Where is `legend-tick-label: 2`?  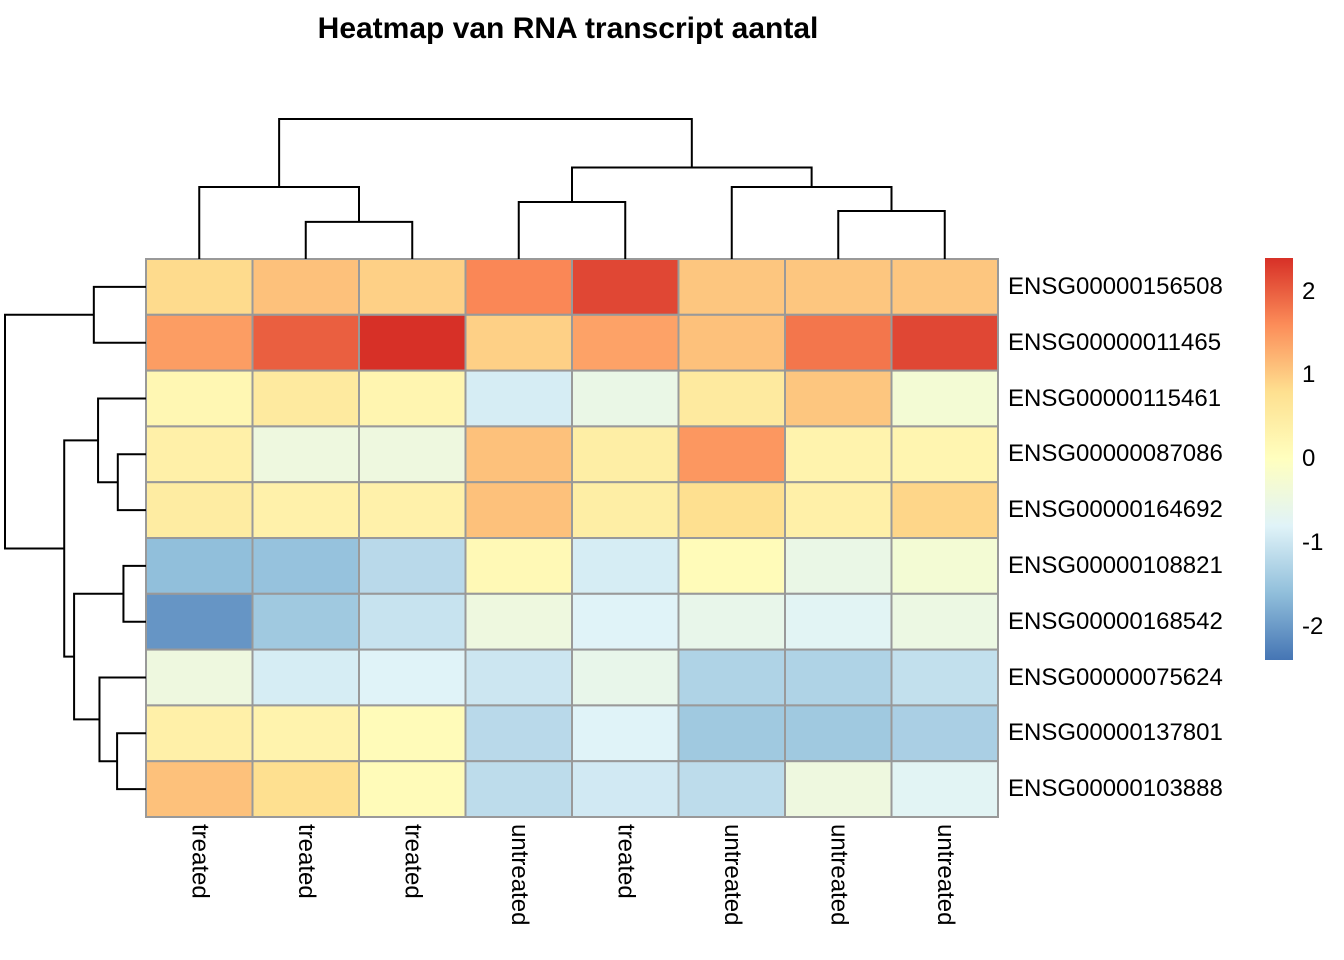
legend-tick-label: 2 is located at coordinates (1309, 291).